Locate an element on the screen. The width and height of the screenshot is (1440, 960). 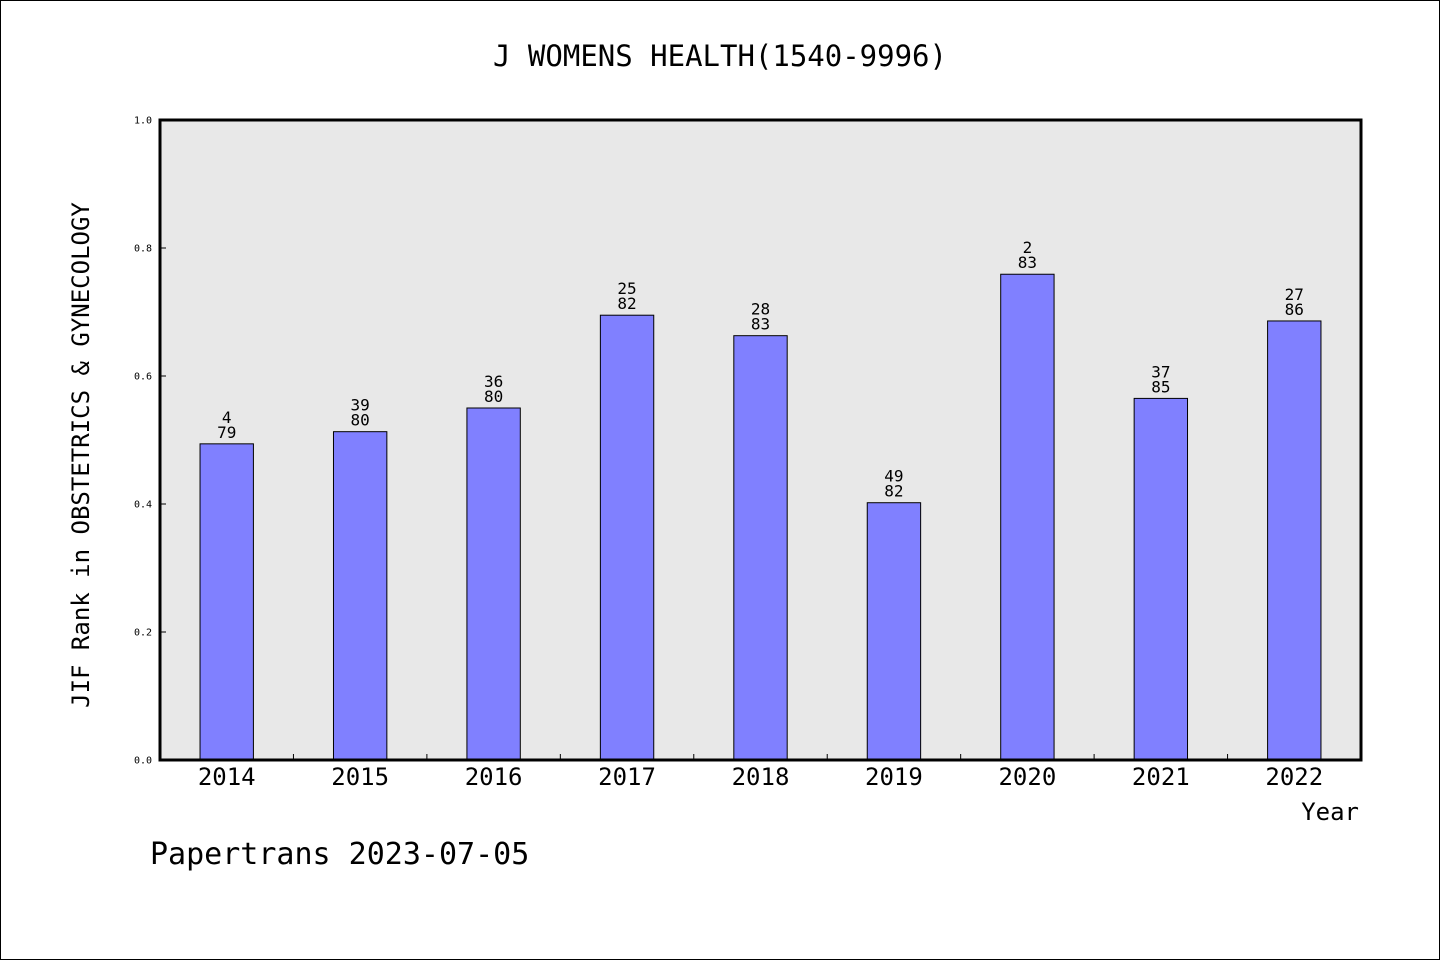
x-tick-label: 2021 is located at coordinates (1161, 777).